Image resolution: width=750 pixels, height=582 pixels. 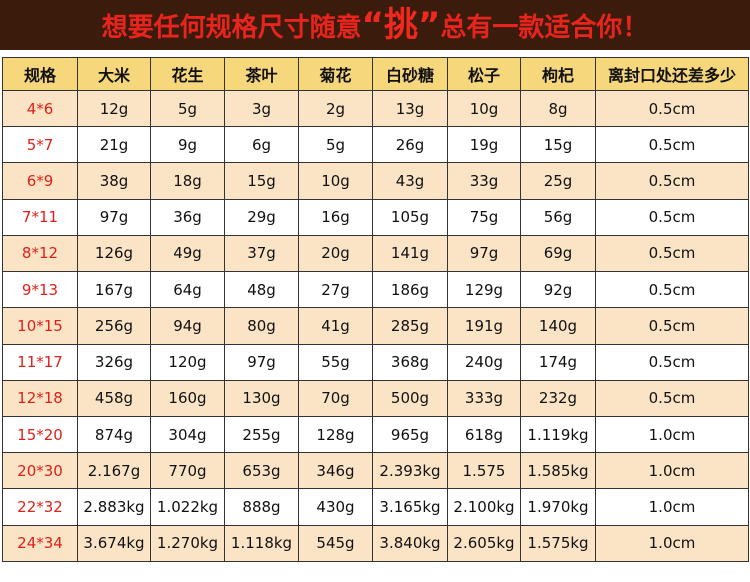 I want to click on table-cell: 9g, so click(x=187, y=145).